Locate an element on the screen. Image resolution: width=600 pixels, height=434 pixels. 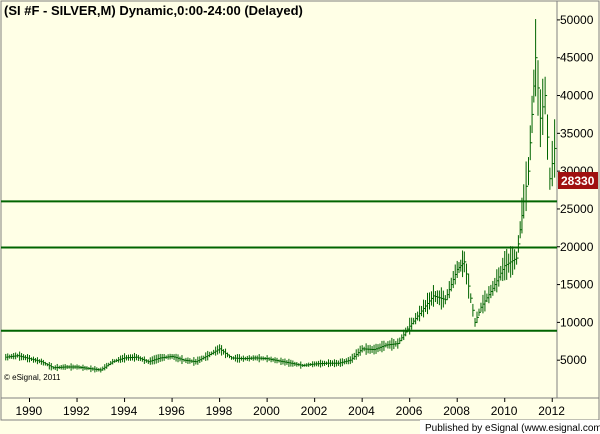
x-axis-panel is located at coordinates (300, 409).